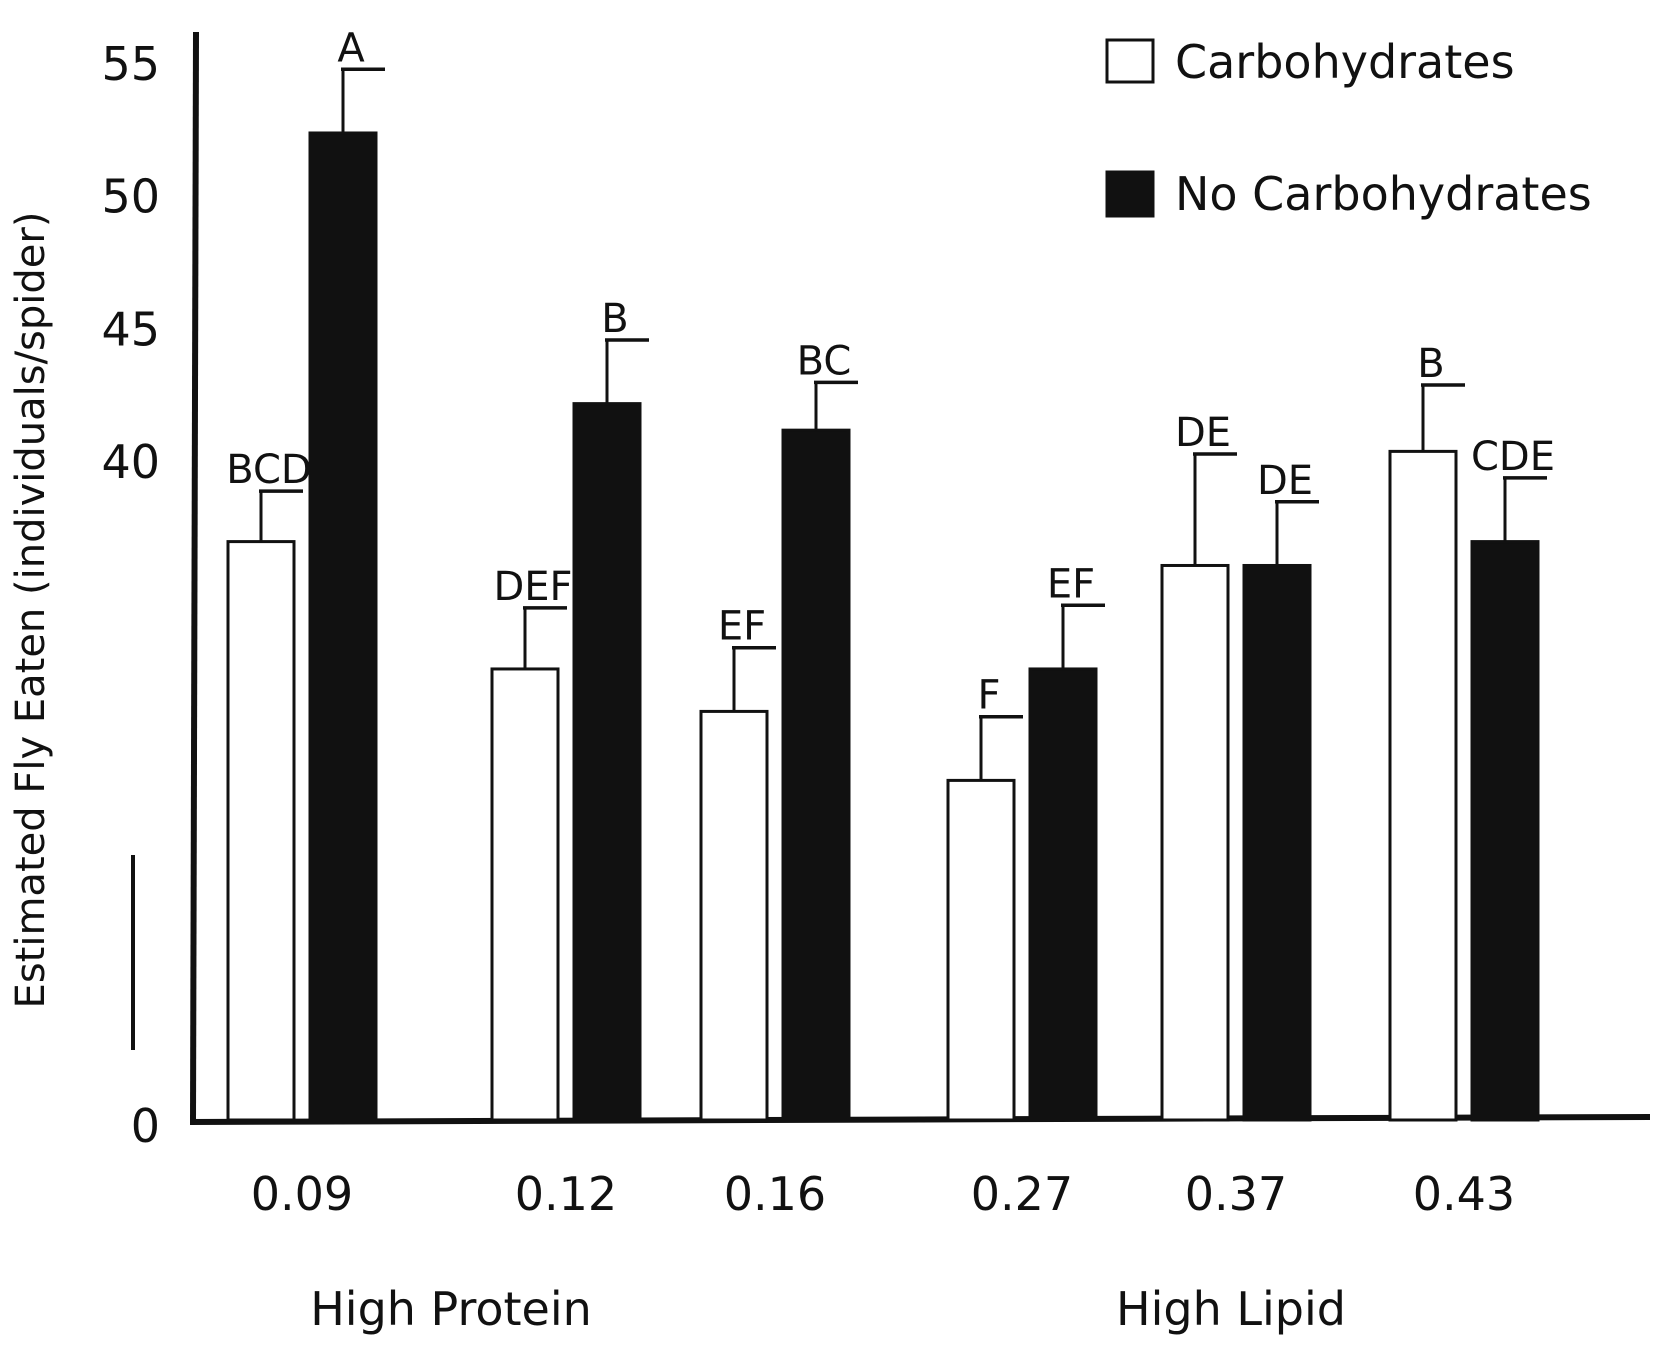 This screenshot has width=1654, height=1347. What do you see at coordinates (130, 595) in the screenshot?
I see `y-tick-labels: 0 40 45 50 55` at bounding box center [130, 595].